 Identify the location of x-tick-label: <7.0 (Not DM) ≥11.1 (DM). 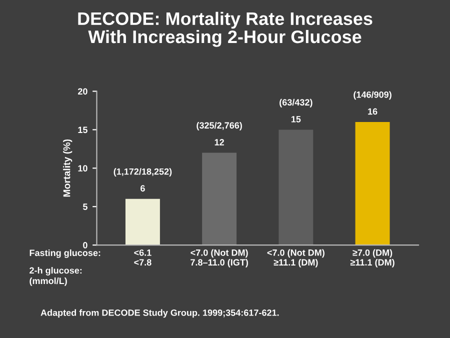
(295, 258).